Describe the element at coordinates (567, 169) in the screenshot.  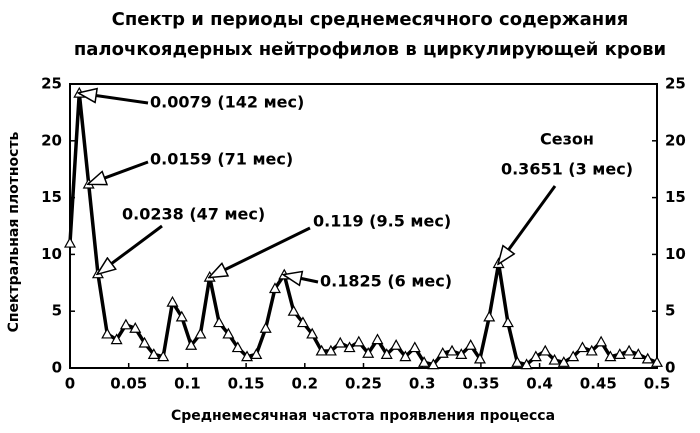
I see `annotation: 0.3651 (3 мес)` at that location.